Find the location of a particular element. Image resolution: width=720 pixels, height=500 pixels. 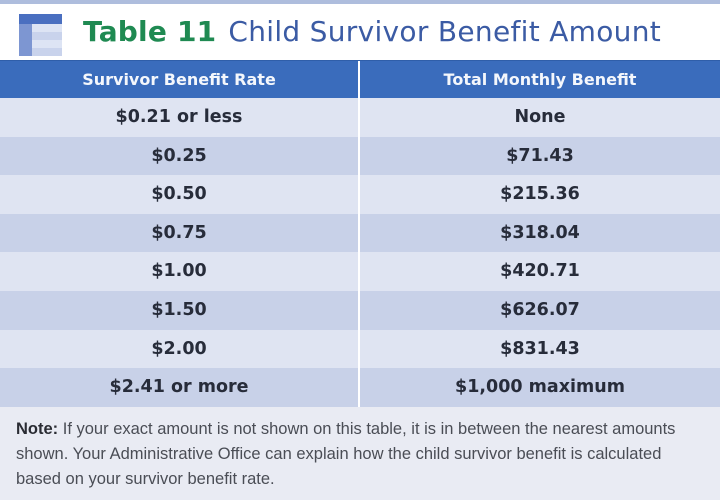

rate-cell: $0.50 is located at coordinates (180, 194).